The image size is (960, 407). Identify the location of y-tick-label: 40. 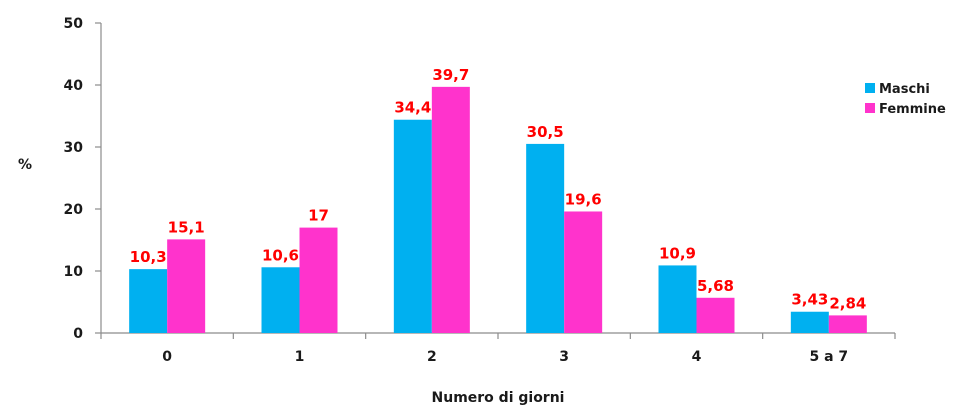
(74, 86).